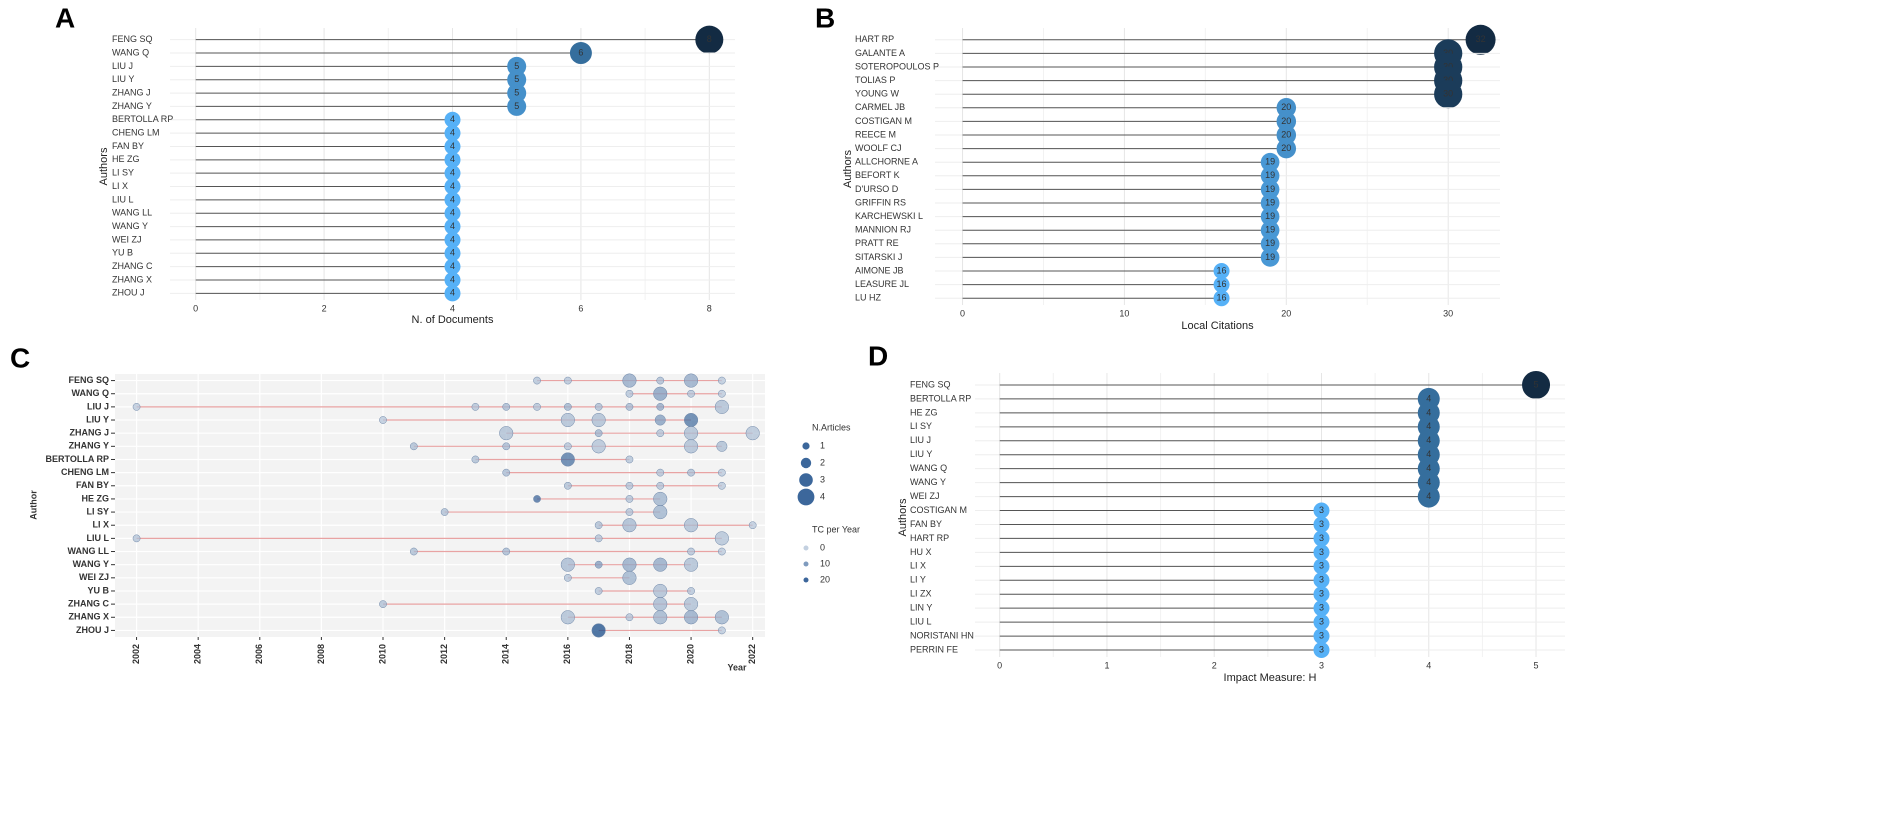 The height and width of the screenshot is (833, 1904). Describe the element at coordinates (1270, 678) in the screenshot. I see `x-axis-label: Impact Measure: H` at that location.